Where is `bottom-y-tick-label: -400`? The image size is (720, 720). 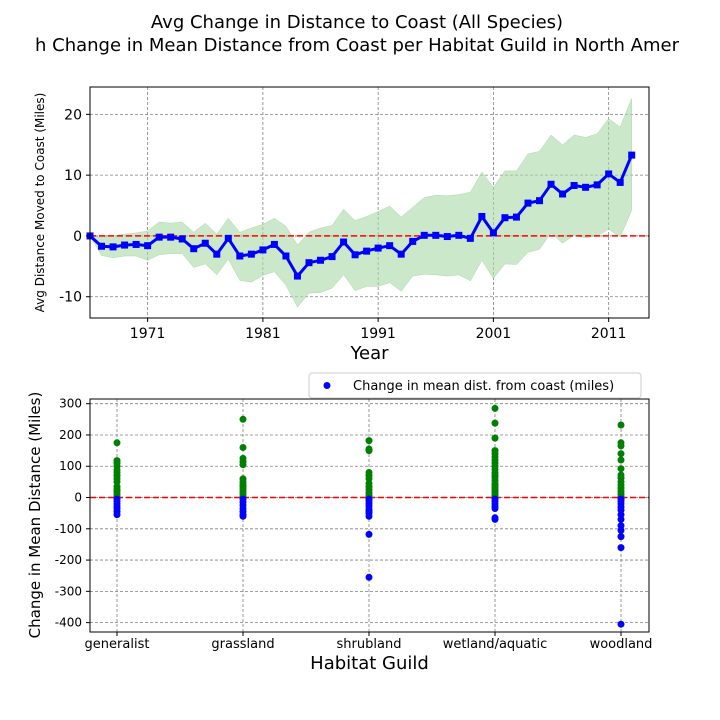
bottom-y-tick-label: -400 is located at coordinates (68, 623).